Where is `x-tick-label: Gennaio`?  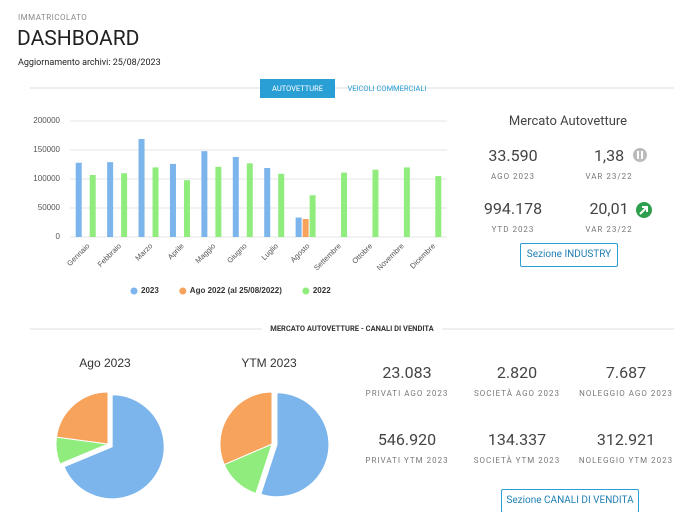 x-tick-label: Gennaio is located at coordinates (78, 254).